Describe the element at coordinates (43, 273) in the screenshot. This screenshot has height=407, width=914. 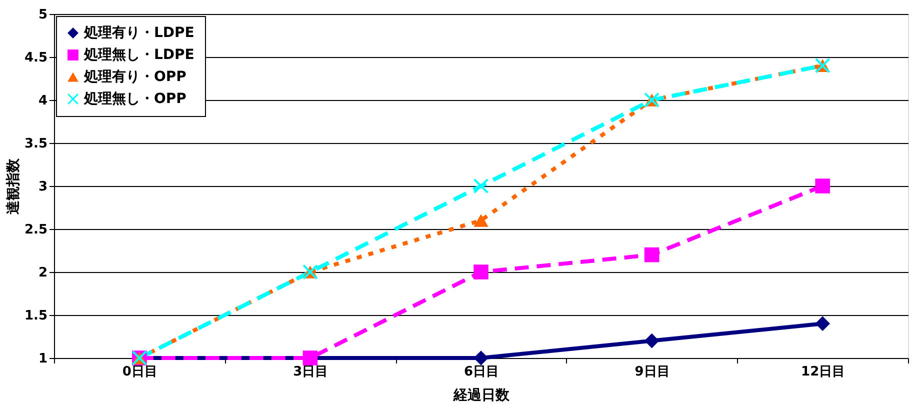
I see `y-tick-label: 2` at that location.